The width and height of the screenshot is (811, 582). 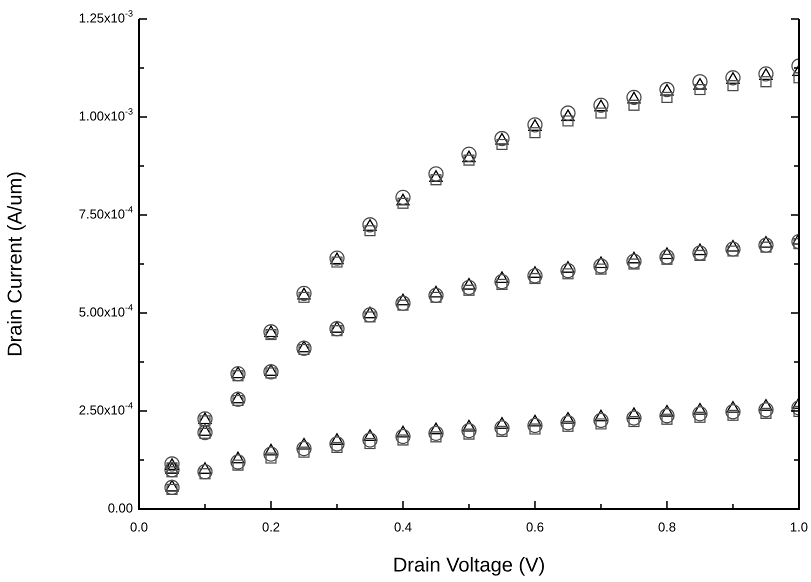 What do you see at coordinates (667, 526) in the screenshot?
I see `x-tick-label: 0.8` at bounding box center [667, 526].